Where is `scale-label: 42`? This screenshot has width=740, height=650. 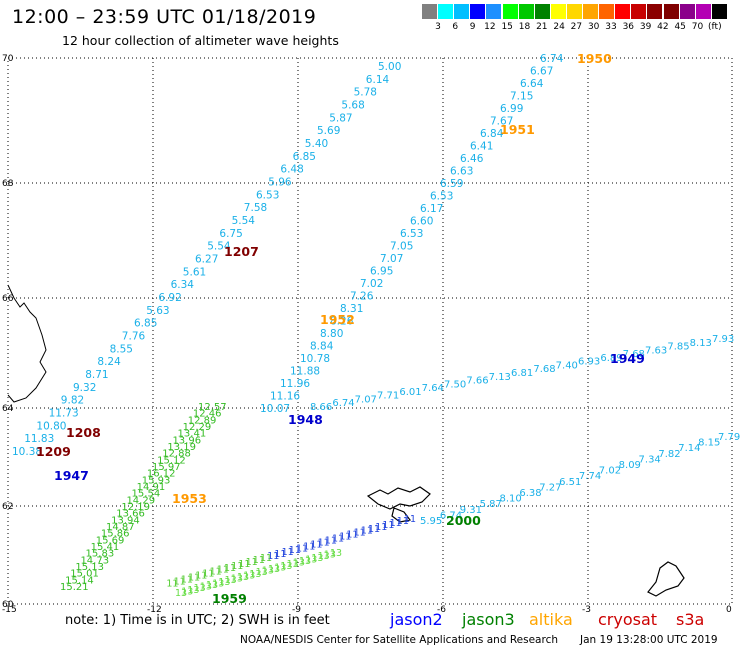
scale-label: 42 is located at coordinates (663, 27).